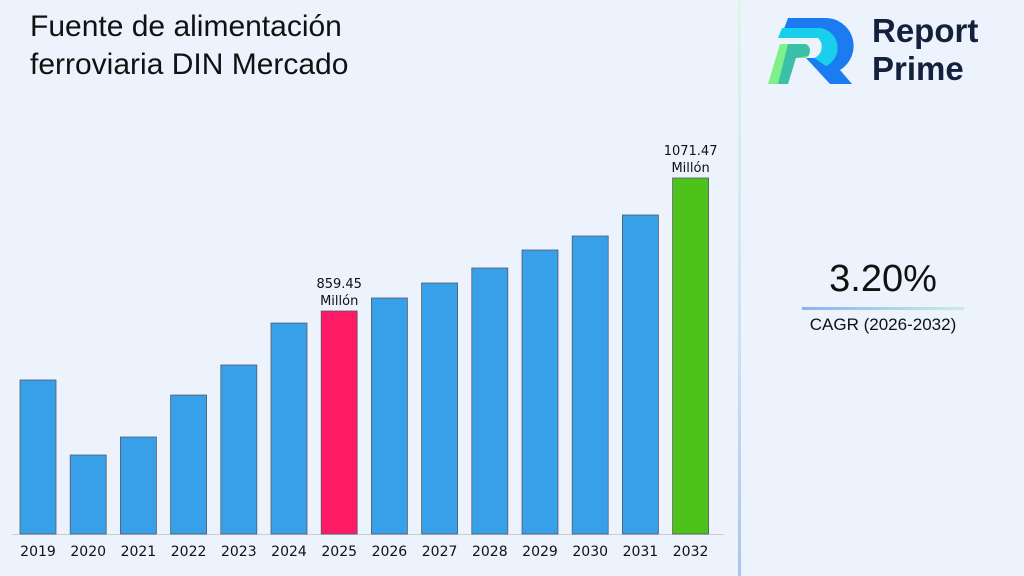 This screenshot has height=576, width=1024. What do you see at coordinates (691, 151) in the screenshot?
I see `data-label-value: 1071.47` at bounding box center [691, 151].